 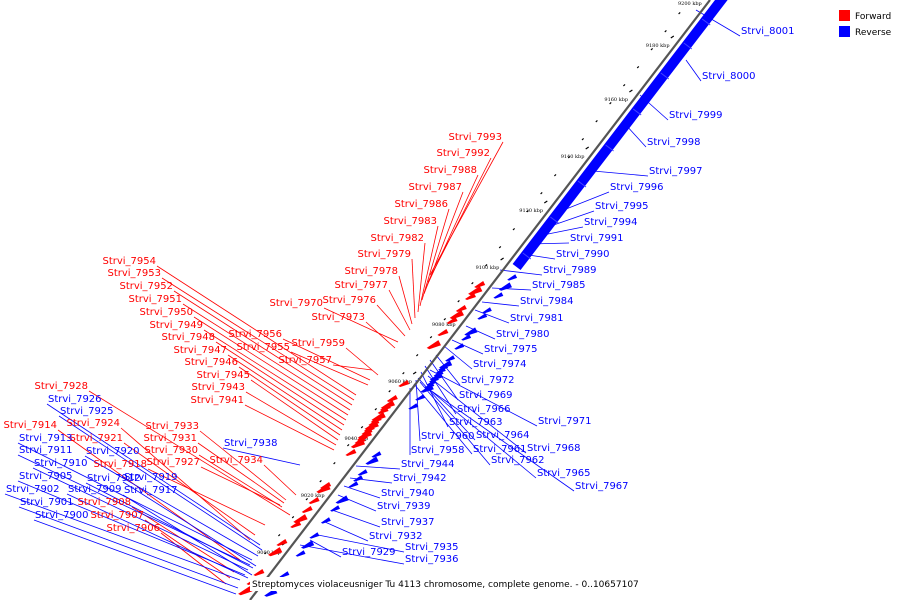 What do you see at coordinates (62, 515) in the screenshot?
I see `gene-label: Strvi_7900` at bounding box center [62, 515].